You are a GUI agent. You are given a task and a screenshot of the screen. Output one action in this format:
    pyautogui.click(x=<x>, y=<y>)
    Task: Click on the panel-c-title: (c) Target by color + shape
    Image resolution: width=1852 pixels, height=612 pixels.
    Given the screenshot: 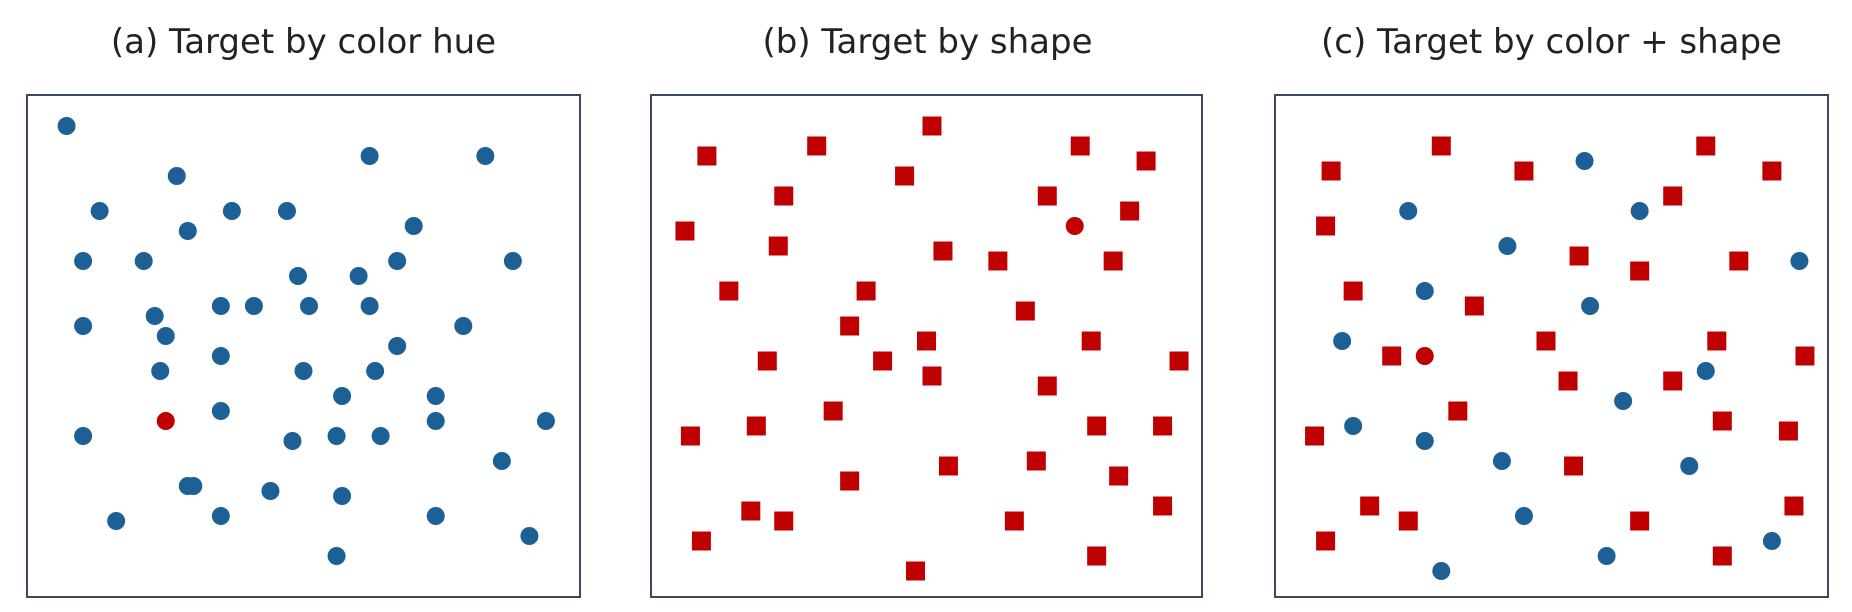 What is the action you would take?
    pyautogui.click(x=1551, y=42)
    